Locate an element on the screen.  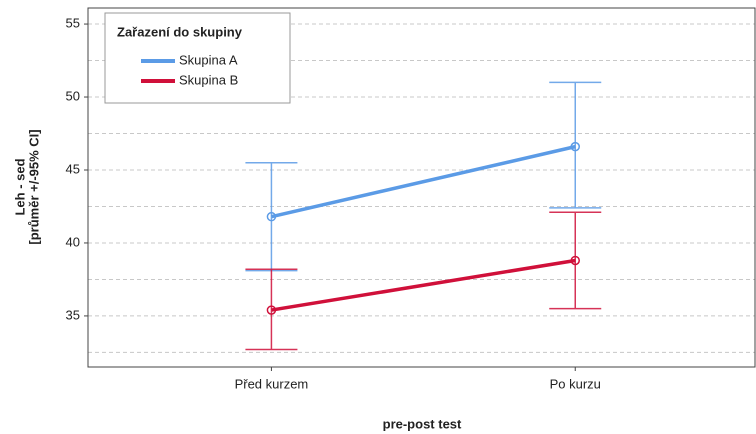
legend-title: Zařazení do skupiny is located at coordinates (180, 31).